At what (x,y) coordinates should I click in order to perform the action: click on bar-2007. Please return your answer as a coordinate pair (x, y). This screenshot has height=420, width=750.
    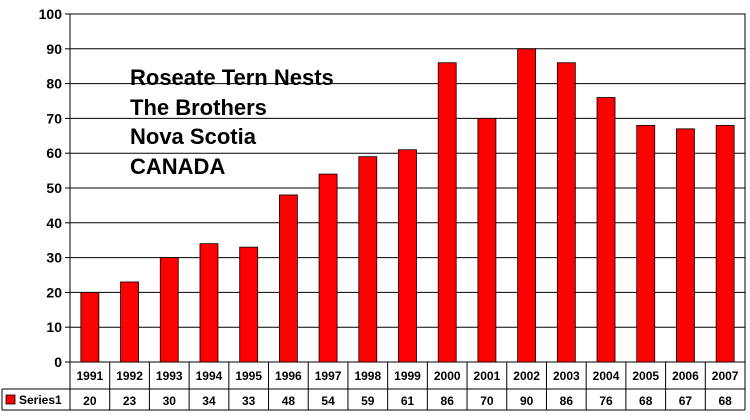
    Looking at the image, I should click on (725, 243).